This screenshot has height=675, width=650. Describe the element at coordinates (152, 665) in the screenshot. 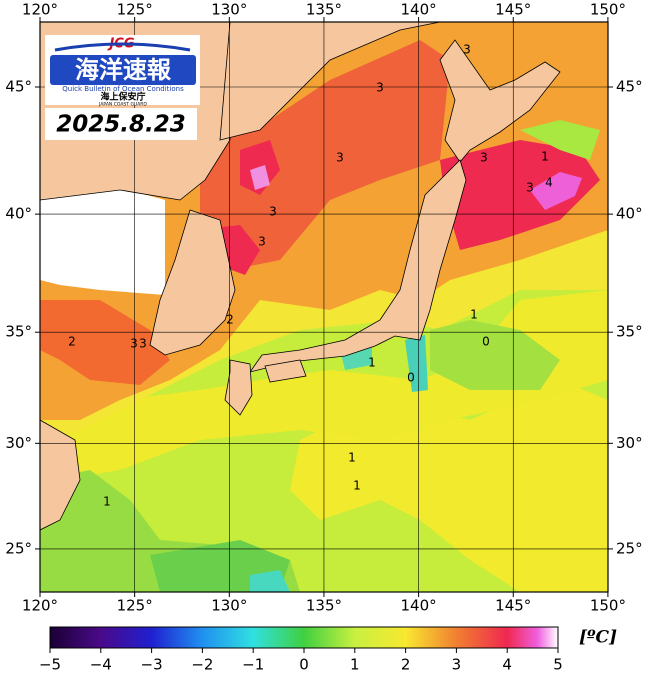

I see `colorbar-label: −3` at that location.